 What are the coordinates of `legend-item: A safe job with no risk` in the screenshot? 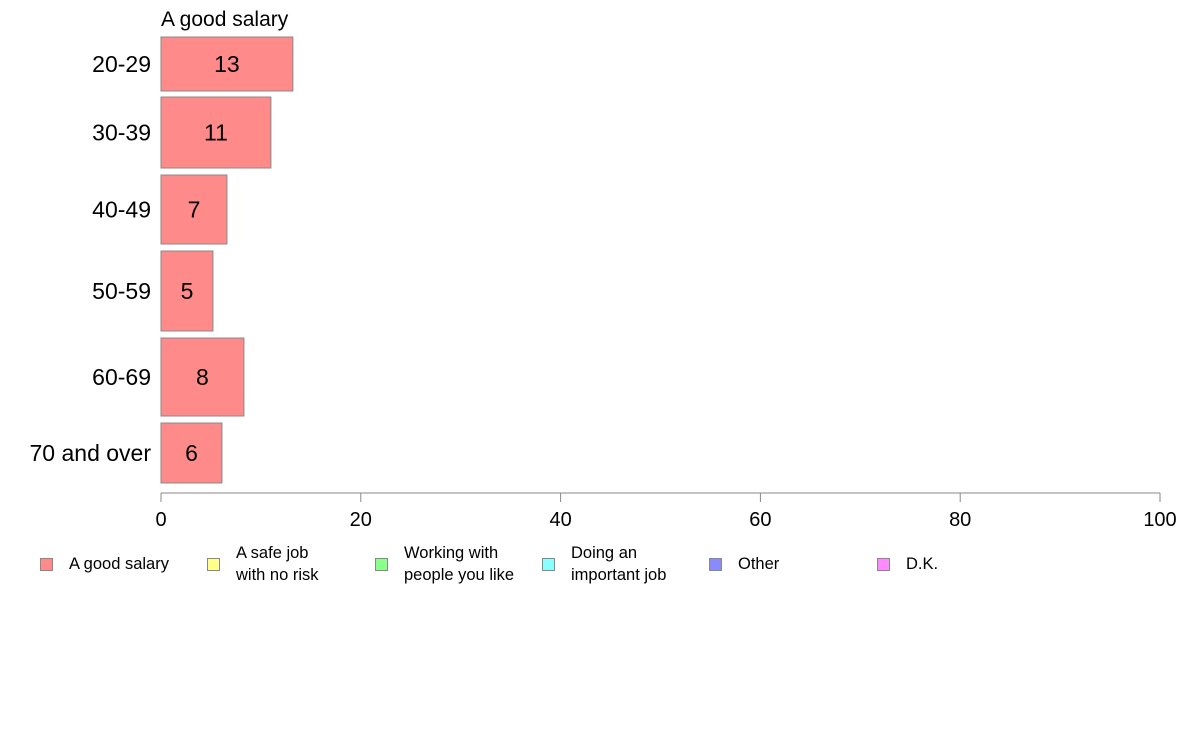 It's located at (263, 564).